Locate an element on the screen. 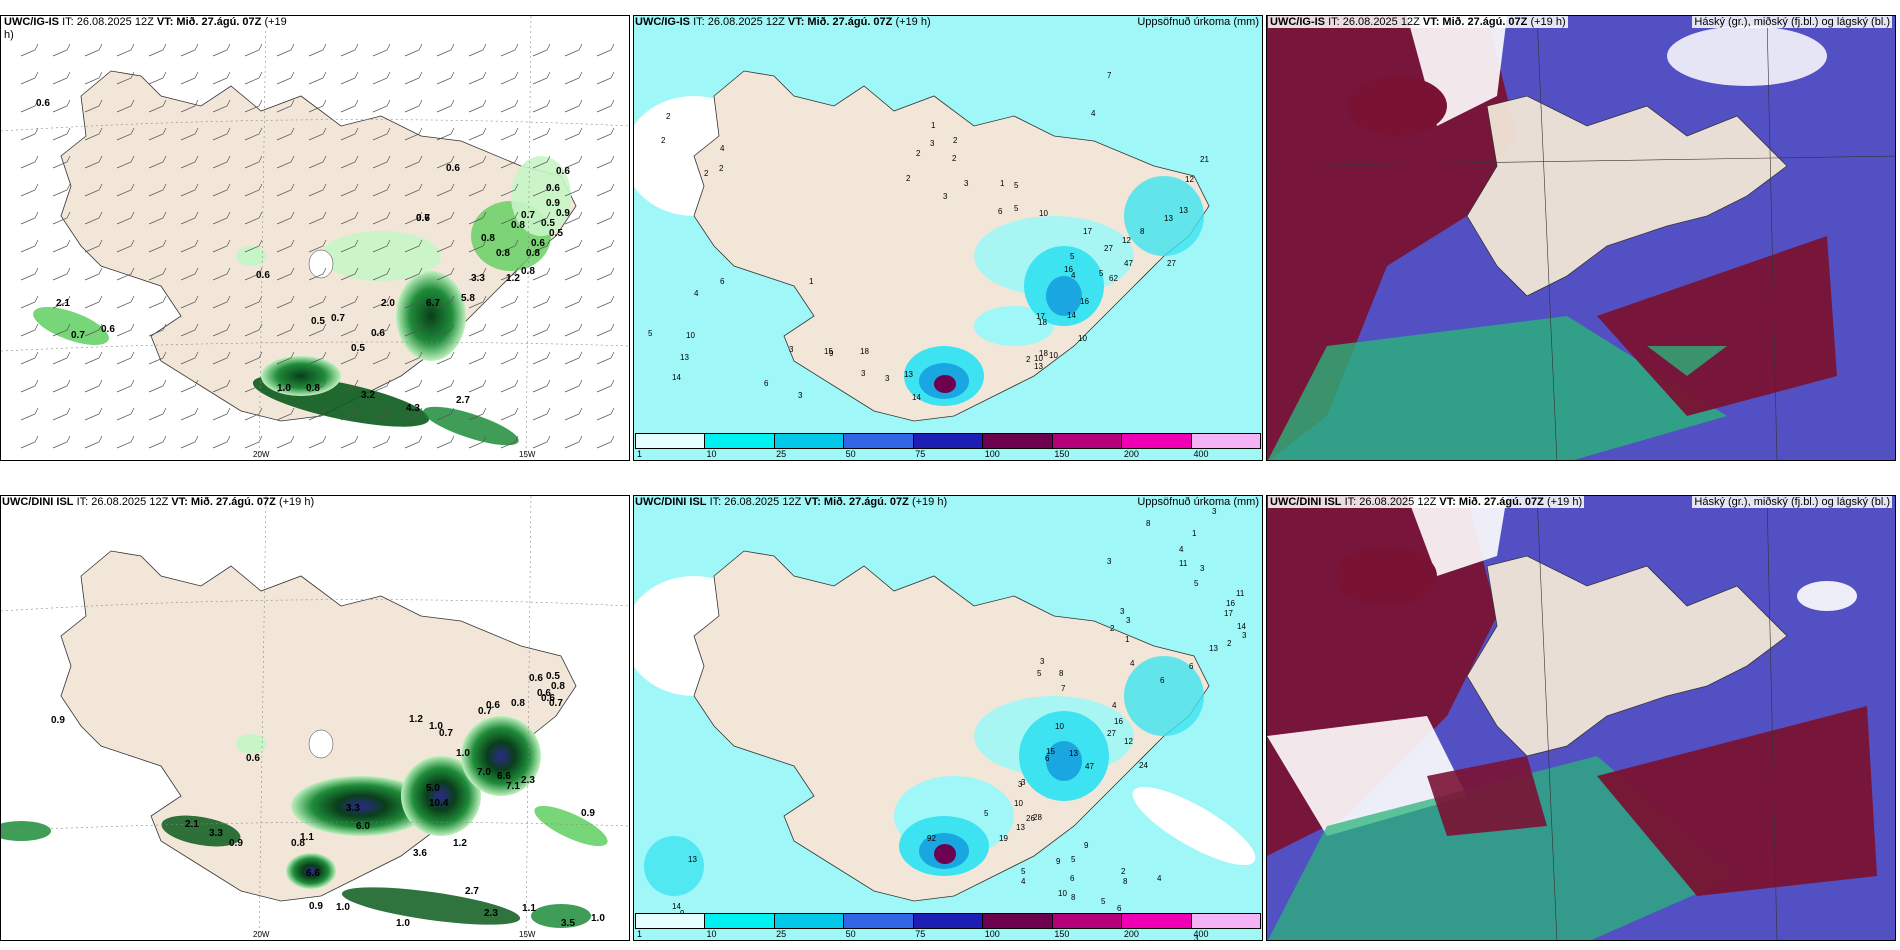 This screenshot has height=950, width=1900. value-label: 2 is located at coordinates (663, 140).